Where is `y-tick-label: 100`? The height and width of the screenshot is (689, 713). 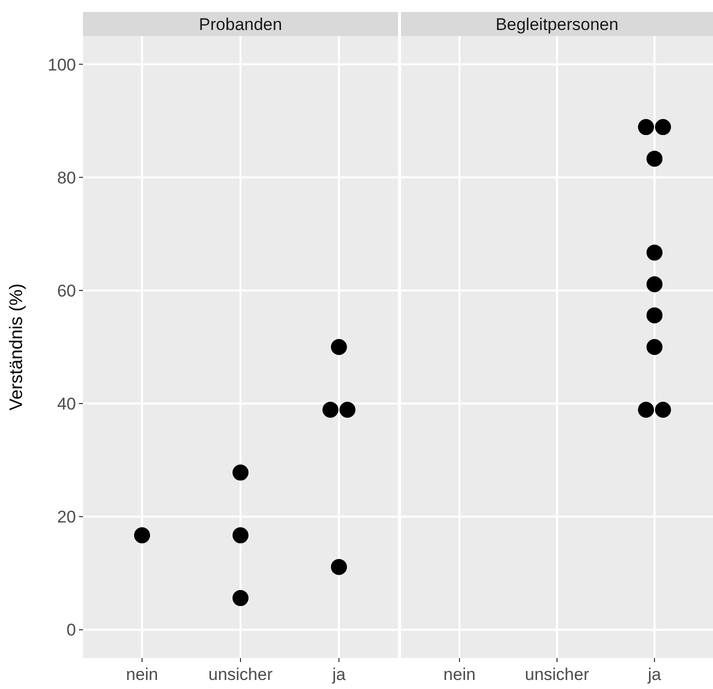
y-tick-label: 100 is located at coordinates (62, 64).